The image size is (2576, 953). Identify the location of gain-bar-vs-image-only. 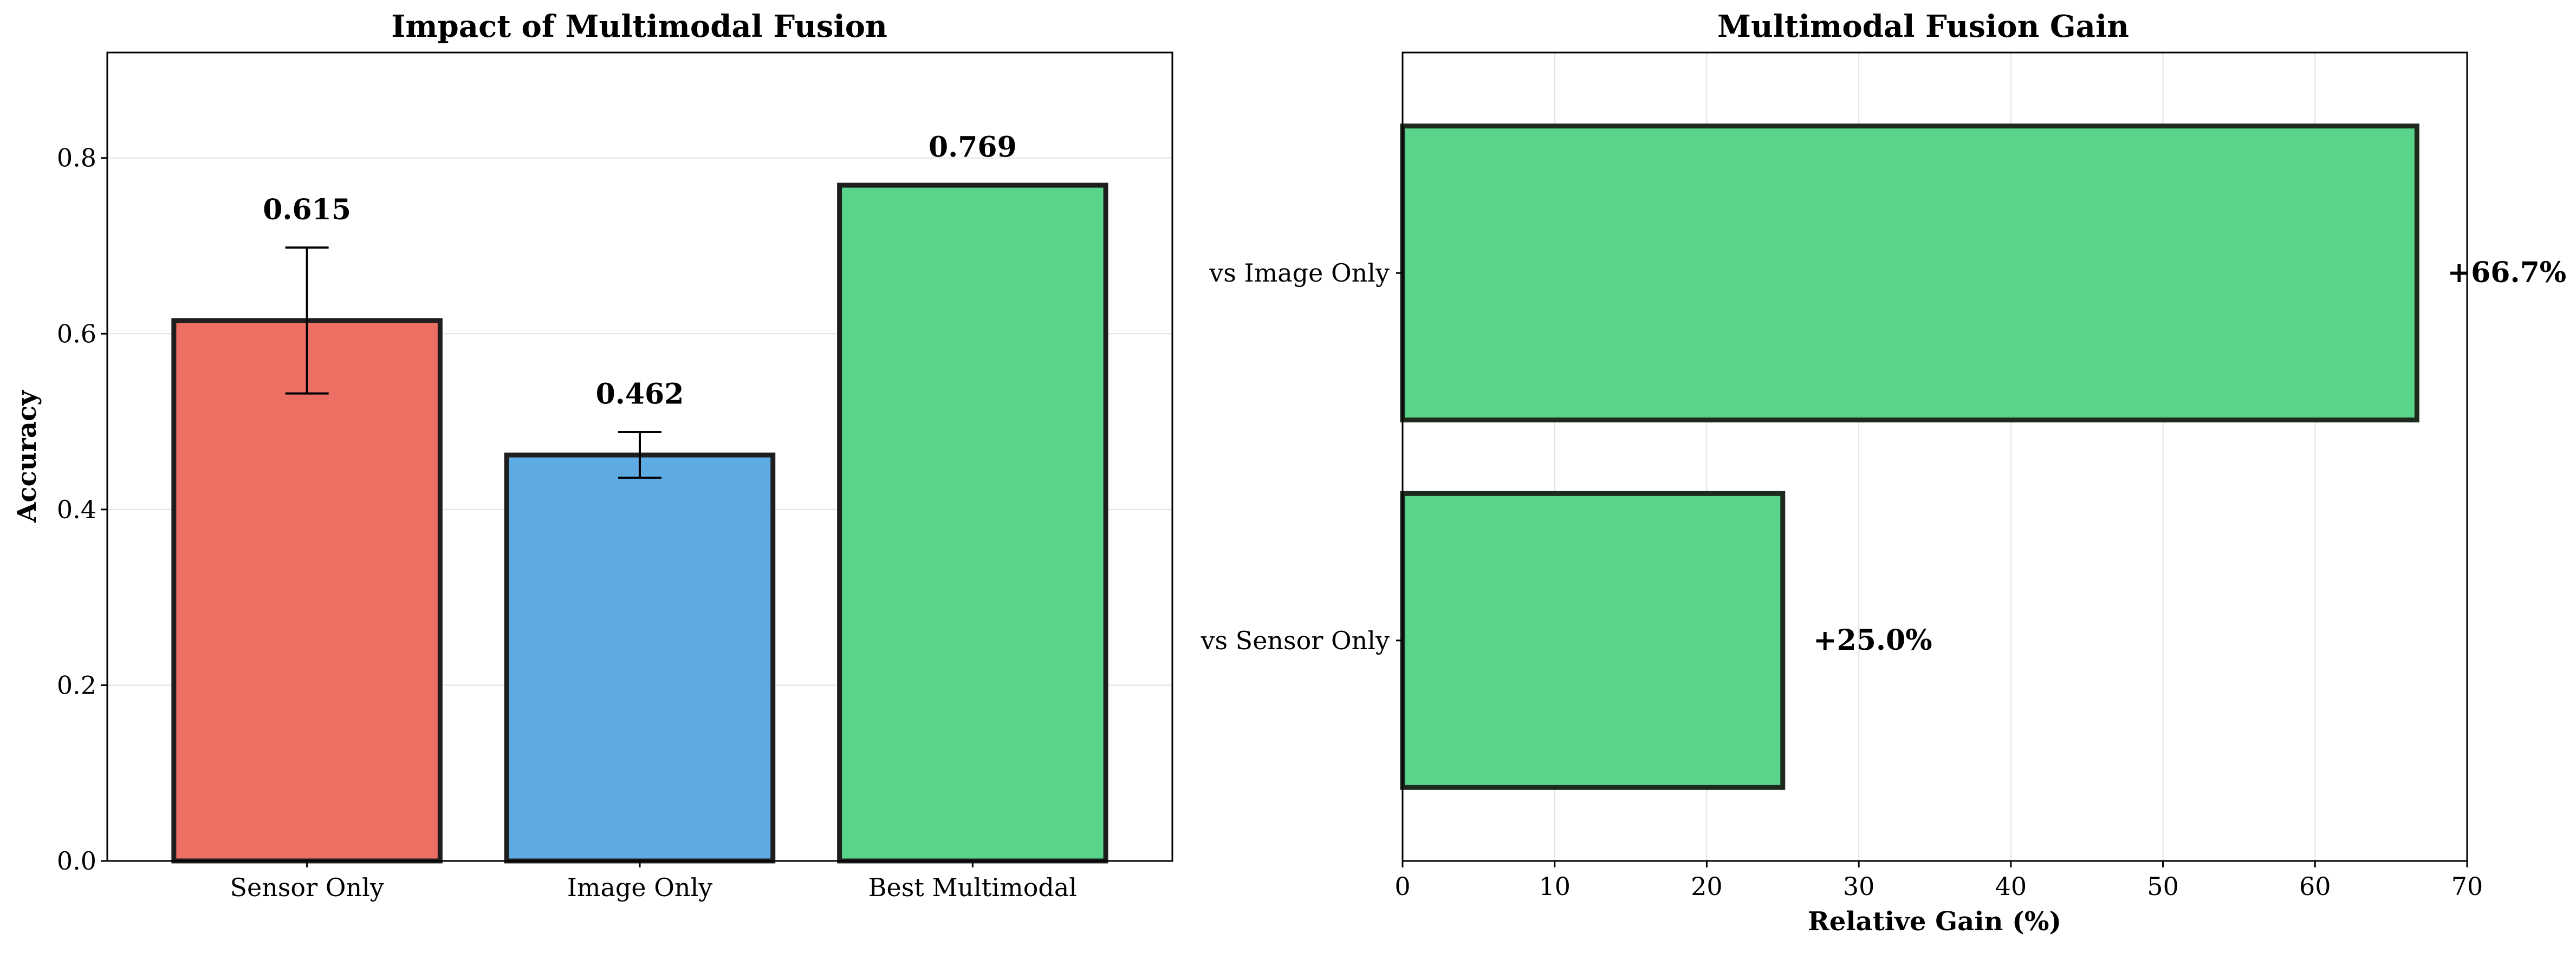
(1909, 273).